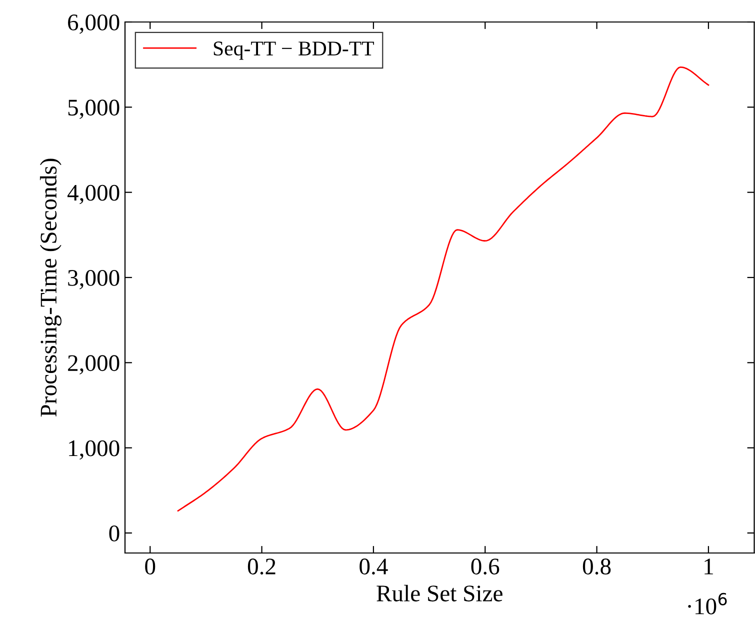 The image size is (755, 632). Describe the element at coordinates (374, 566) in the screenshot. I see `x-tick-label: 0.4` at that location.